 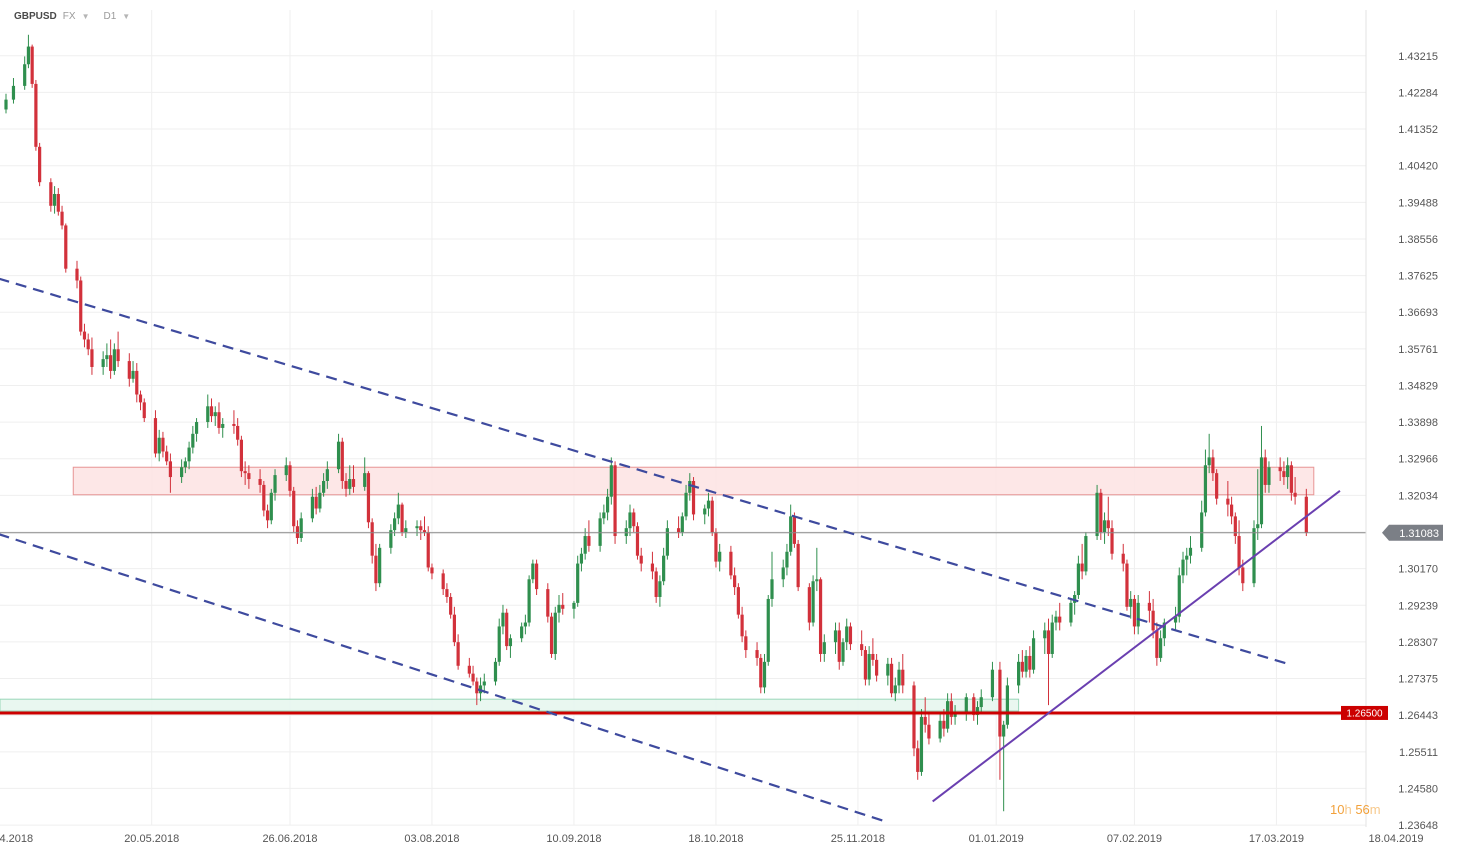 What do you see at coordinates (35, 16) in the screenshot?
I see `symbol-label: GBPUSD` at bounding box center [35, 16].